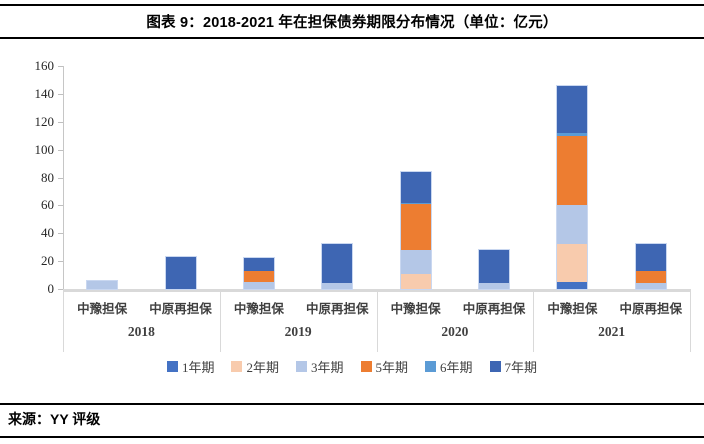  What do you see at coordinates (327, 367) in the screenshot?
I see `legend-label: 3年期` at bounding box center [327, 367].